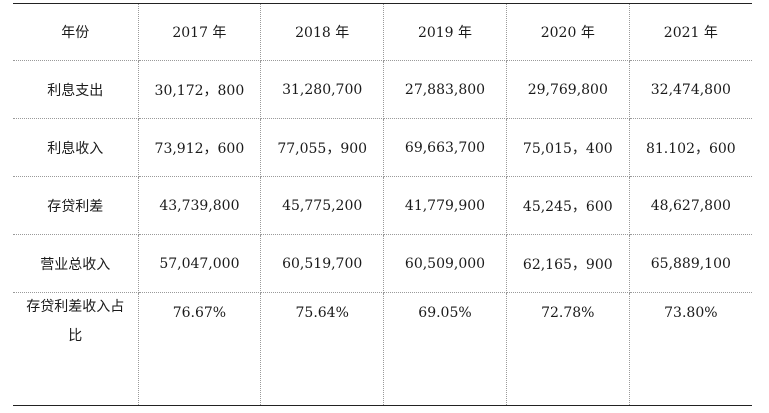 The height and width of the screenshot is (413, 769). I want to click on header-cell-year-label: 年份, so click(76, 32).